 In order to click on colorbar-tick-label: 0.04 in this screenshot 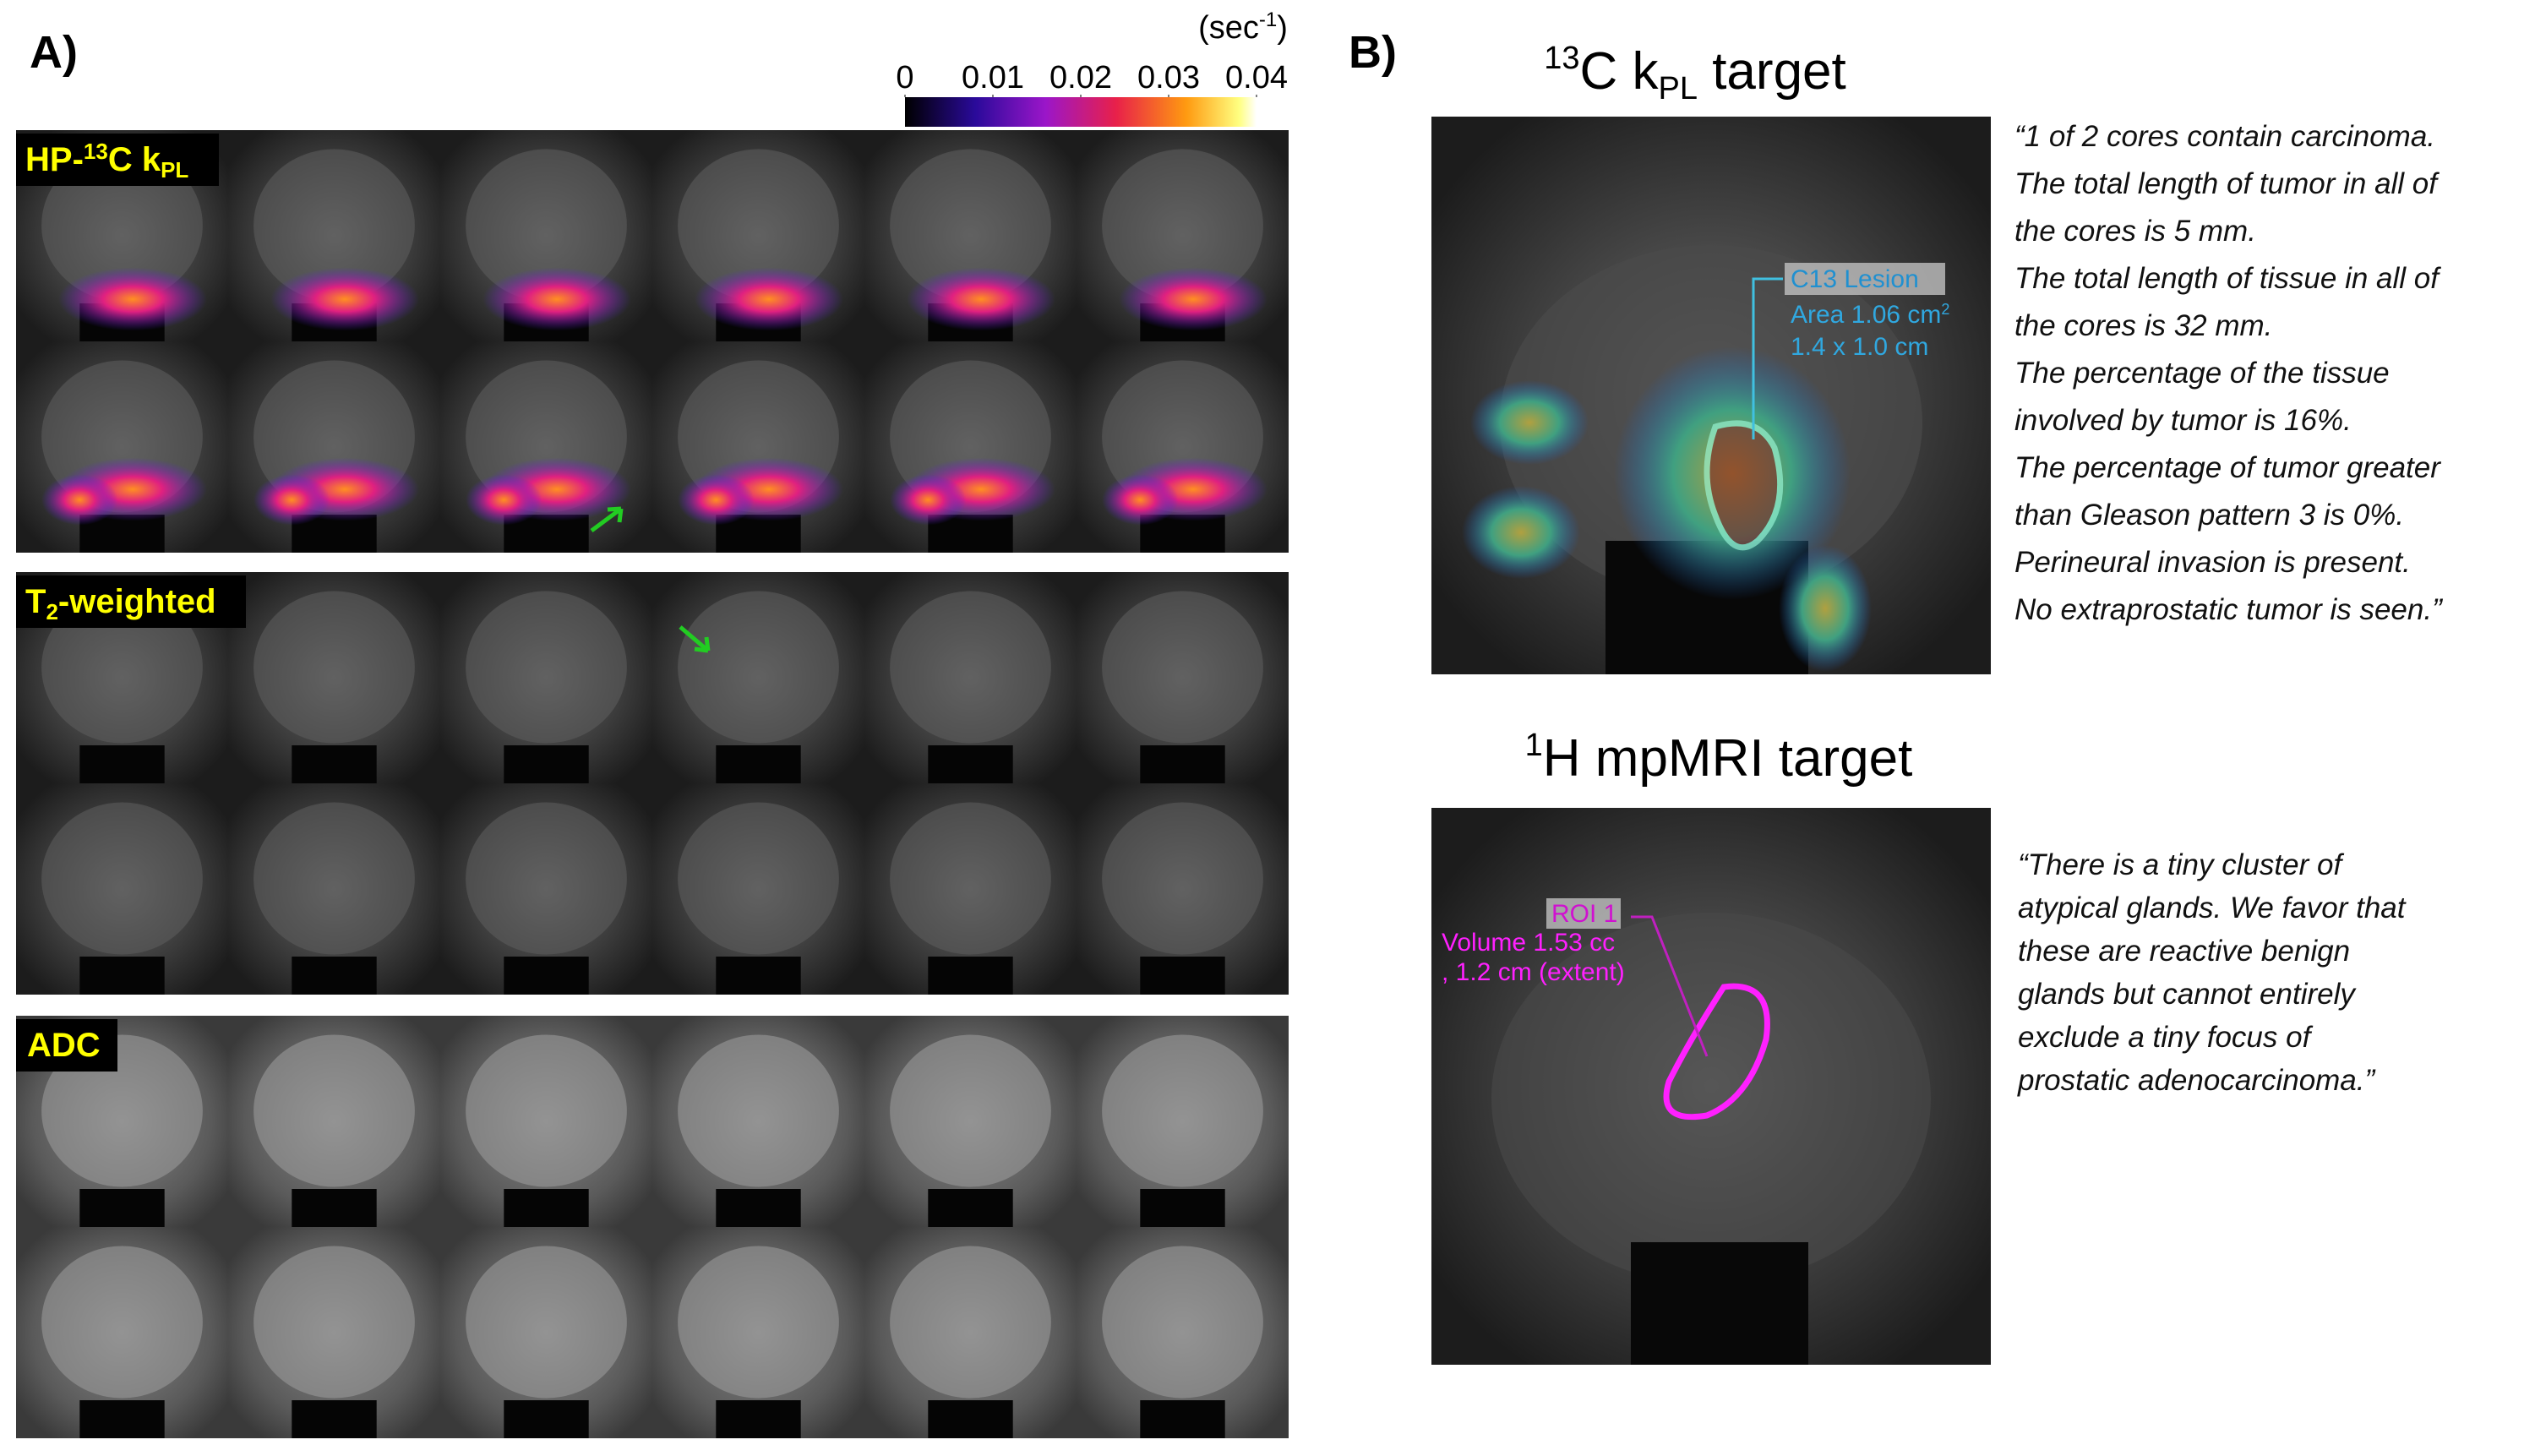, I will do `click(1256, 77)`.